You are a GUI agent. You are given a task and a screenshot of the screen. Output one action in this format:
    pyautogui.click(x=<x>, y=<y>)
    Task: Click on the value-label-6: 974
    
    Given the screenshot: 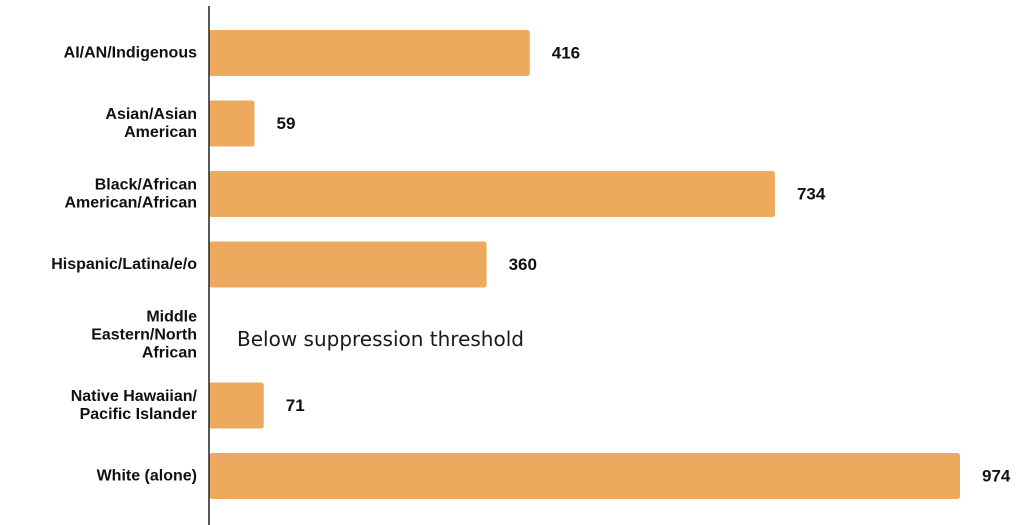 What is the action you would take?
    pyautogui.click(x=996, y=476)
    